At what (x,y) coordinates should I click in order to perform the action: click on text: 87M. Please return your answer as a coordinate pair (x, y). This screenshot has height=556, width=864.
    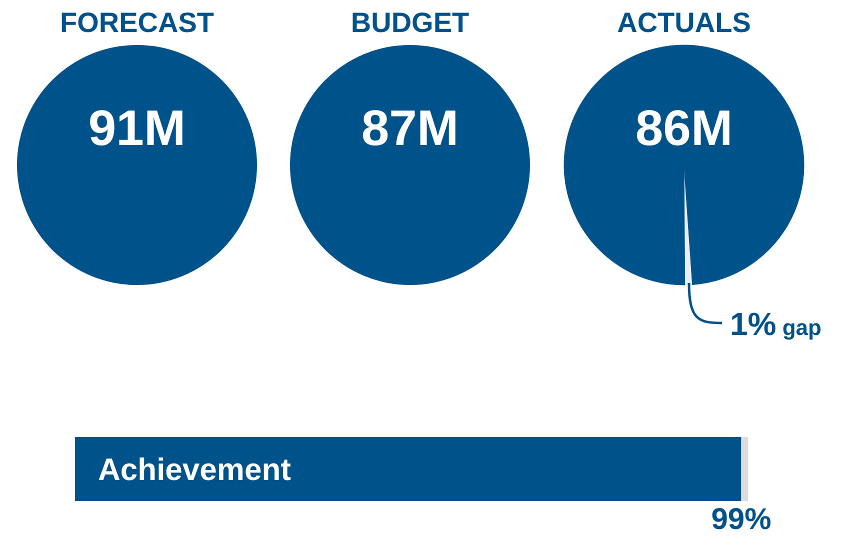
    Looking at the image, I should click on (410, 128).